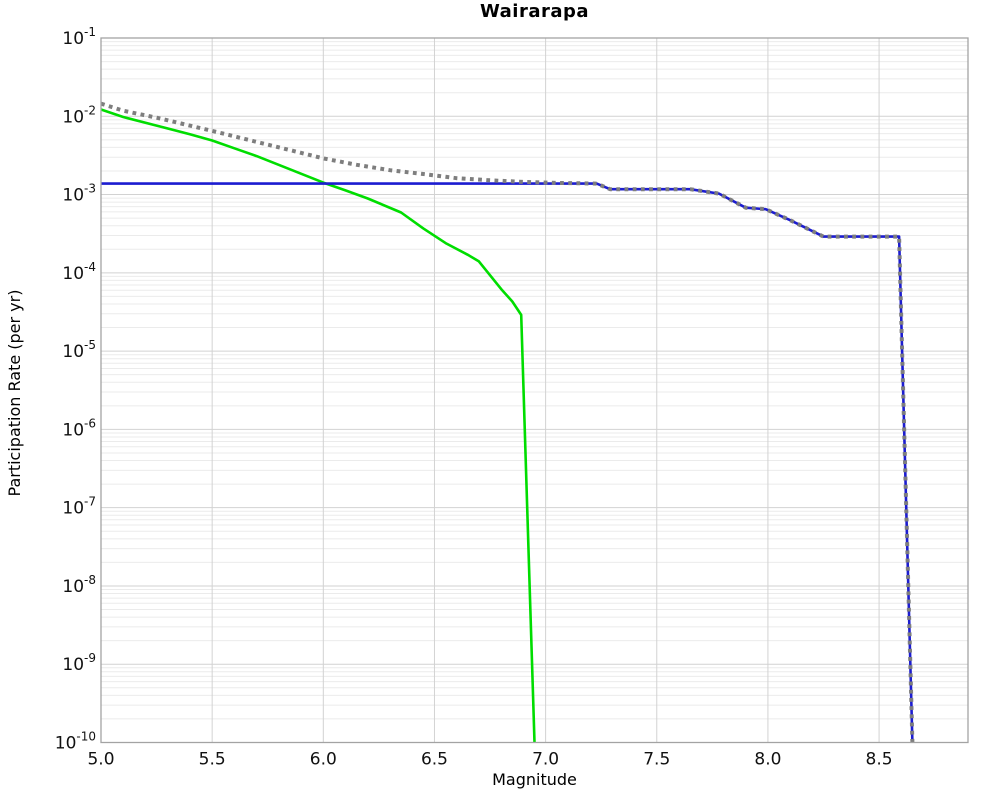 This screenshot has width=1000, height=800. I want to click on y-tick-label: 10⁻¹, so click(79, 37).